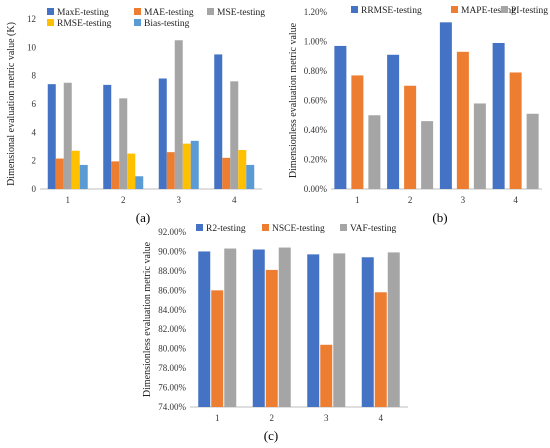  What do you see at coordinates (316, 160) in the screenshot?
I see `y-tick-label: 0.20%` at bounding box center [316, 160].